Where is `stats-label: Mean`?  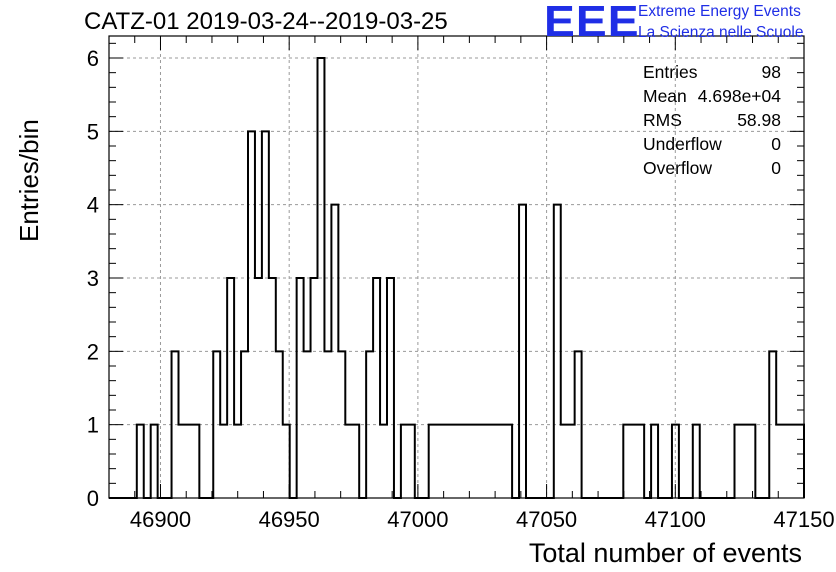 stats-label: Mean is located at coordinates (665, 96).